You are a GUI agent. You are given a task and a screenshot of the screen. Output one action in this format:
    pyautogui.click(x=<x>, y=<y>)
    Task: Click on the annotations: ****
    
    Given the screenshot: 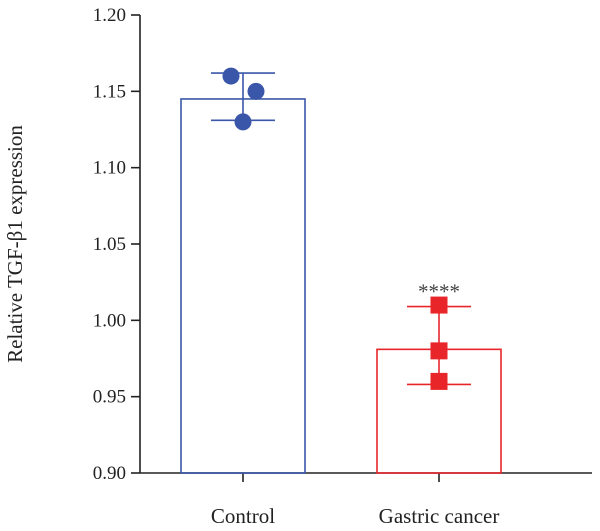 What is the action you would take?
    pyautogui.click(x=439, y=292)
    